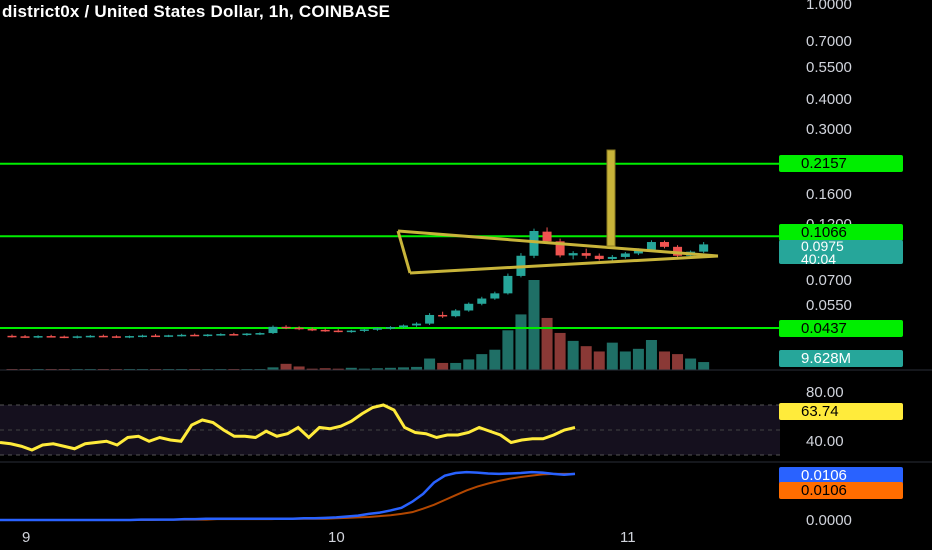 The image size is (932, 550). What do you see at coordinates (841, 232) in the screenshot?
I see `level-badge-mid: 0.1066` at bounding box center [841, 232].